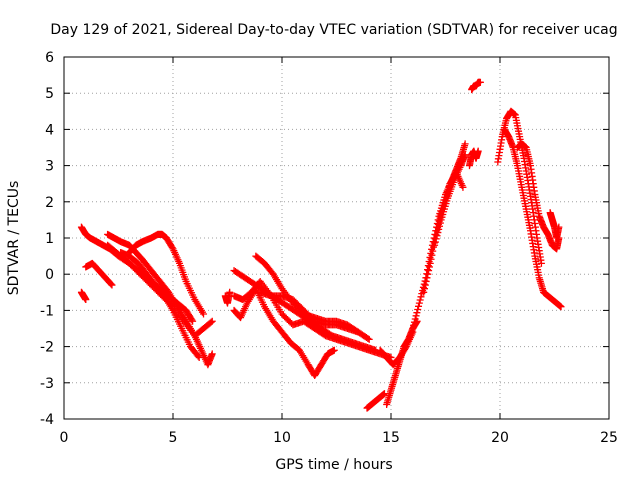  I want to click on y-tick-label: 6, so click(49, 58).